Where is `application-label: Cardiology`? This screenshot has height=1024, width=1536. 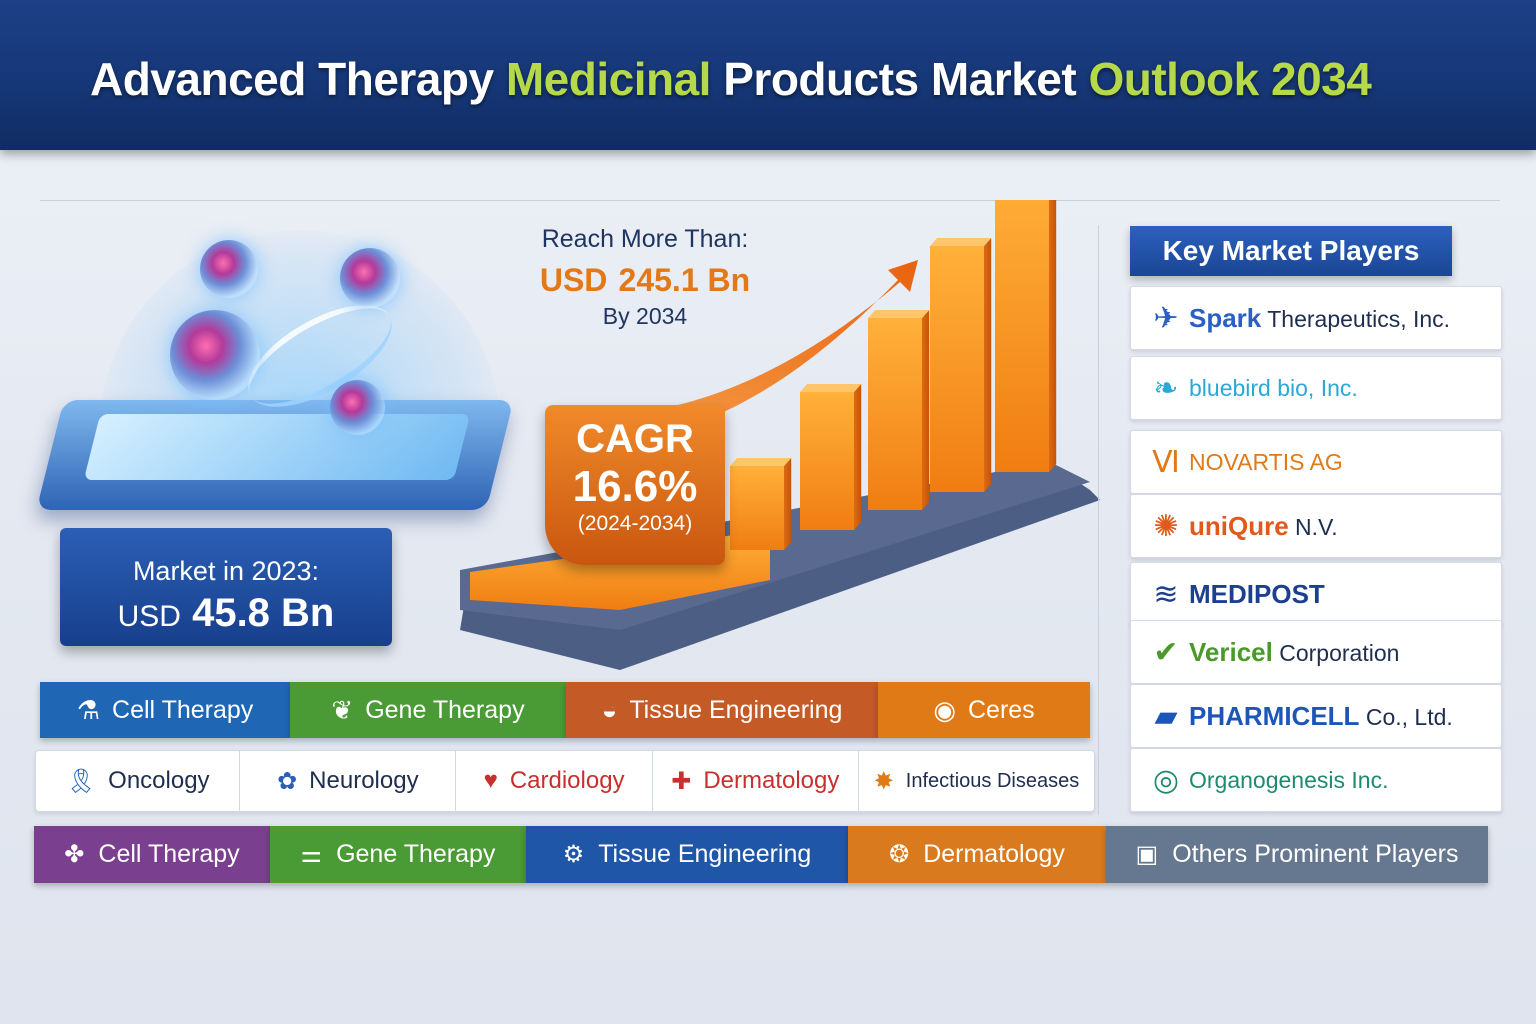 application-label: Cardiology is located at coordinates (567, 780).